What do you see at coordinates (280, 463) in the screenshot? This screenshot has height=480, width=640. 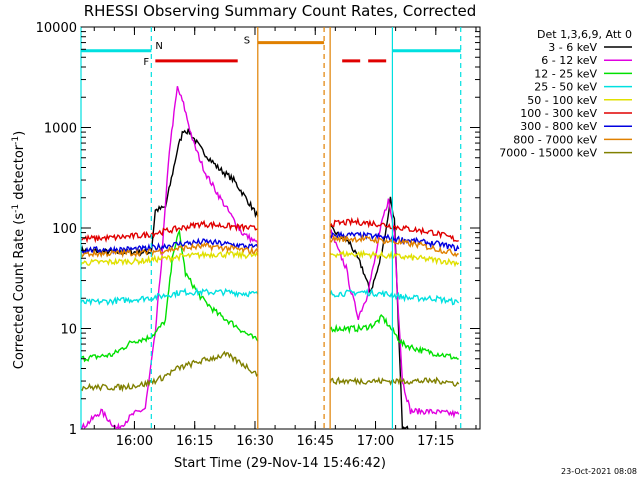 I see `x-axis-label: Start Time (29-Nov-14 15:46:42)` at bounding box center [280, 463].